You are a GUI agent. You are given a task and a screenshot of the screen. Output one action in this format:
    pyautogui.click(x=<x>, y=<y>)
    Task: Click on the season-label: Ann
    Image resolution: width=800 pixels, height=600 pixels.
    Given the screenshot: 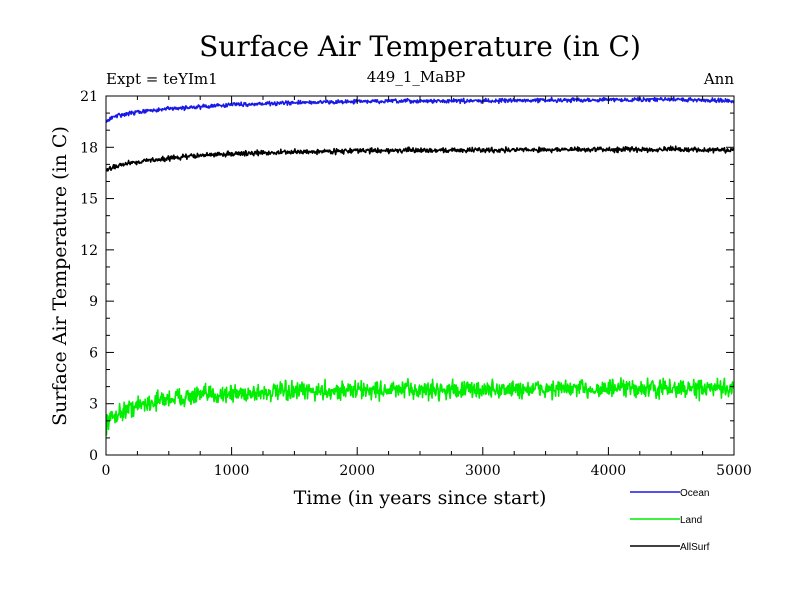 What is the action you would take?
    pyautogui.click(x=718, y=79)
    